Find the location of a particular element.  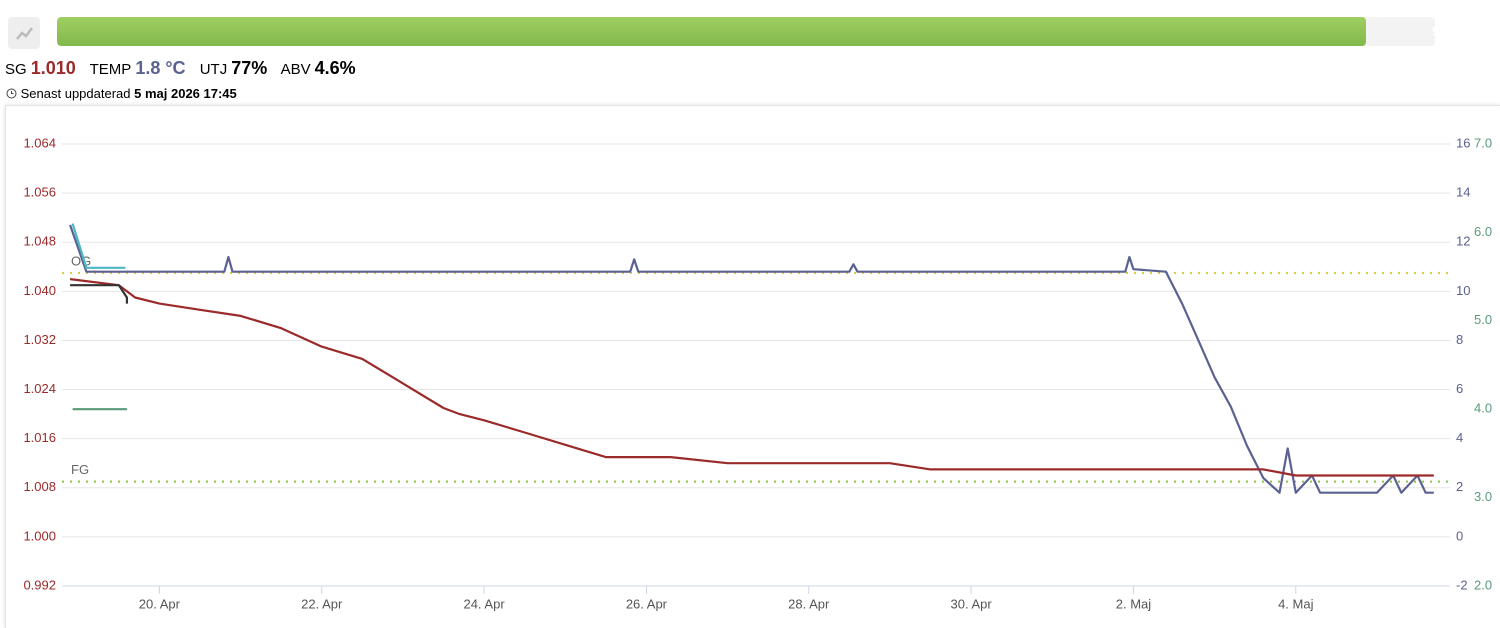

y-tick-label: 1.008 is located at coordinates (39, 486).